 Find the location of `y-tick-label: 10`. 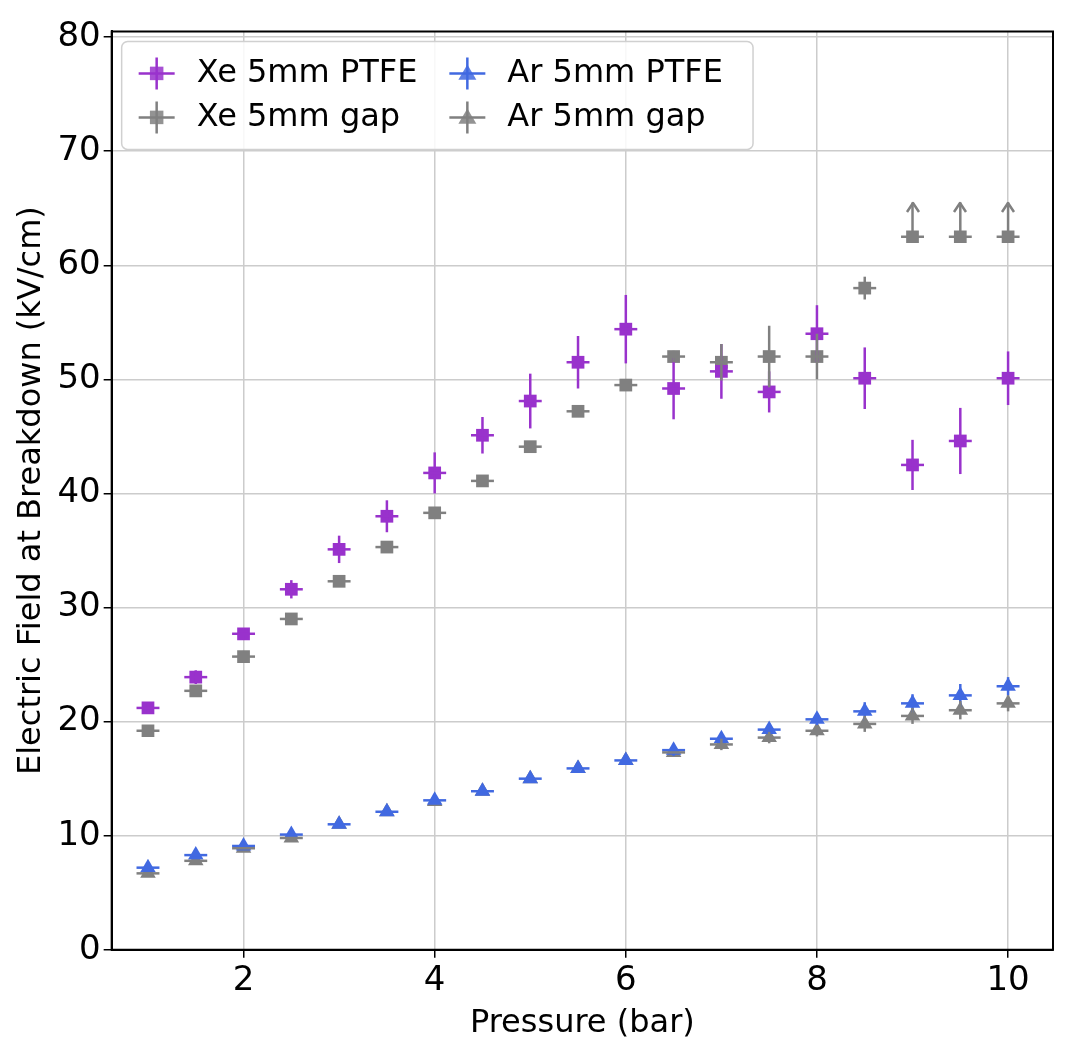

y-tick-label: 10 is located at coordinates (79, 832).